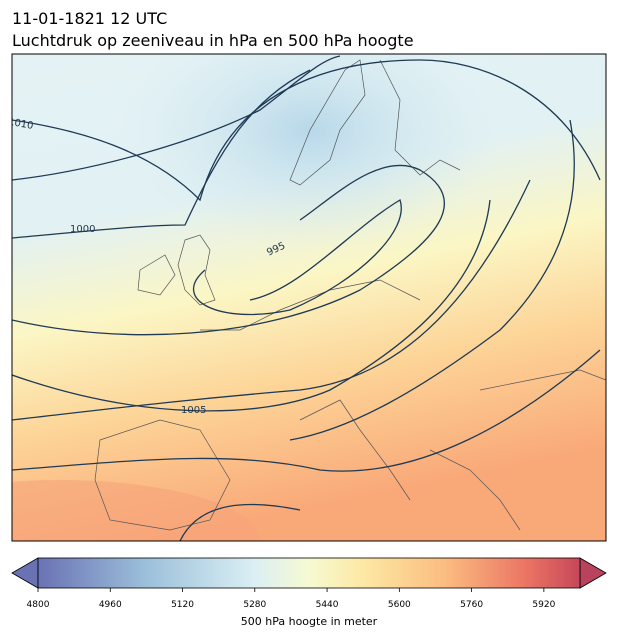 This screenshot has height=639, width=618. What do you see at coordinates (38, 605) in the screenshot?
I see `colorbar-tick-label: 4800` at bounding box center [38, 605].